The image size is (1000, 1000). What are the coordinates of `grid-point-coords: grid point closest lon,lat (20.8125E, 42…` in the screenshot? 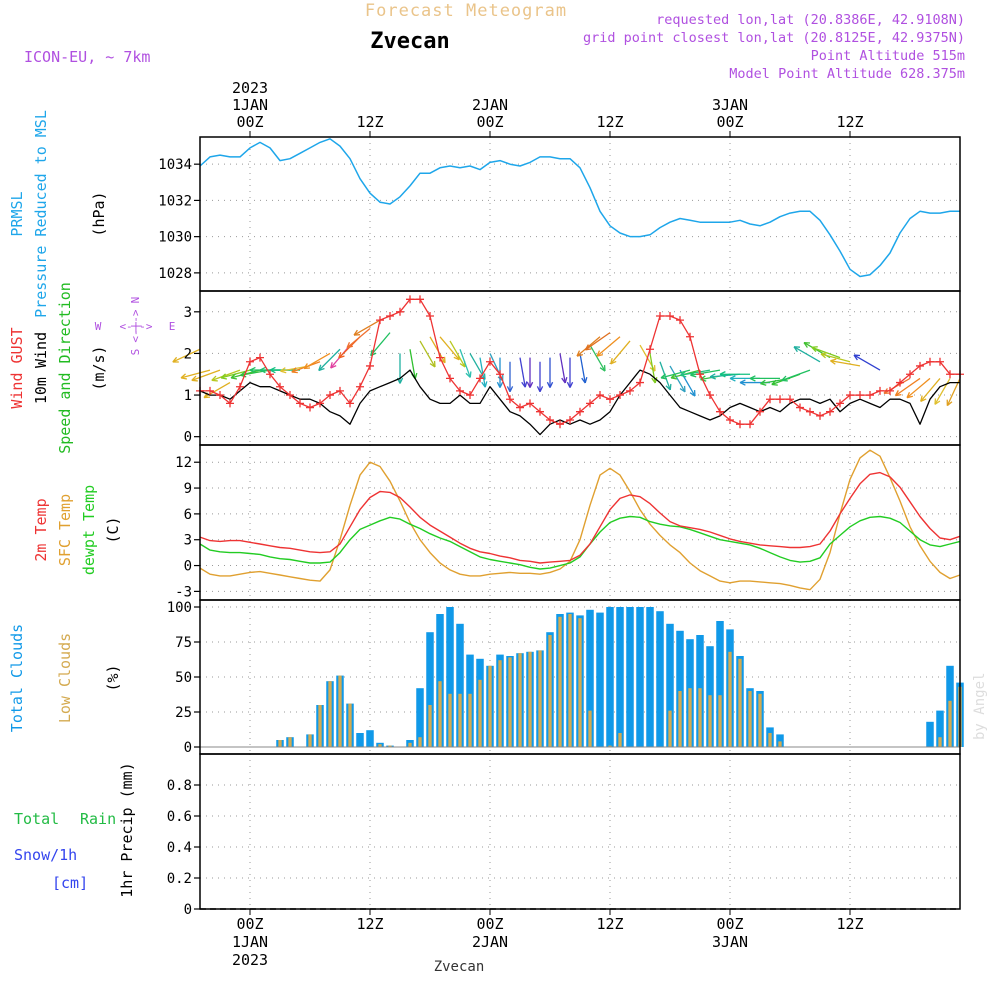 It's located at (774, 38).